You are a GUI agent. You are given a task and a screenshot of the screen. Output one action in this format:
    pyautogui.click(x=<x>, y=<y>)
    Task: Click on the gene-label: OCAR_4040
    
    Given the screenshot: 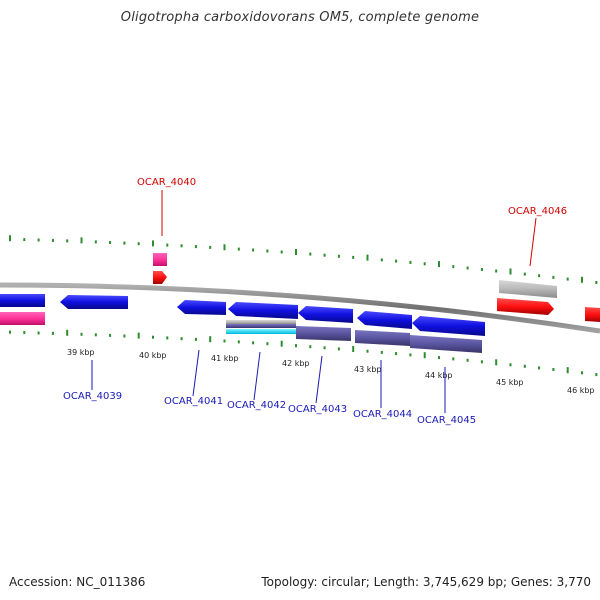 What is the action you would take?
    pyautogui.click(x=166, y=182)
    